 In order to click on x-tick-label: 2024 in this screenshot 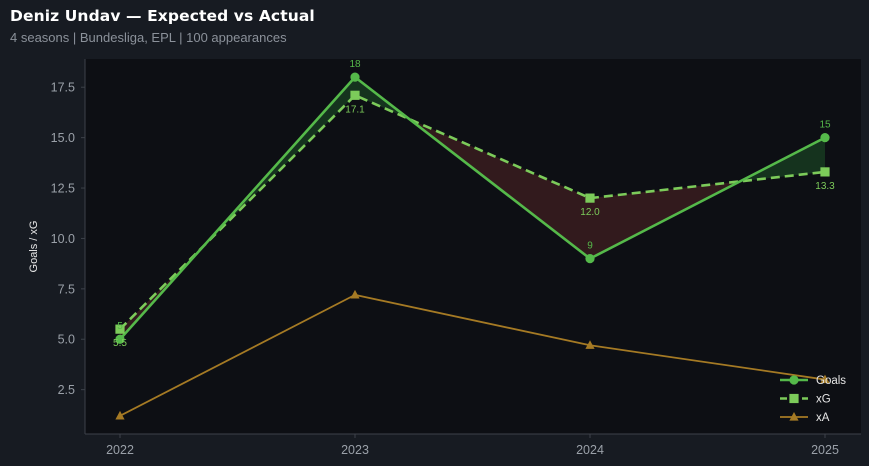, I will do `click(590, 450)`.